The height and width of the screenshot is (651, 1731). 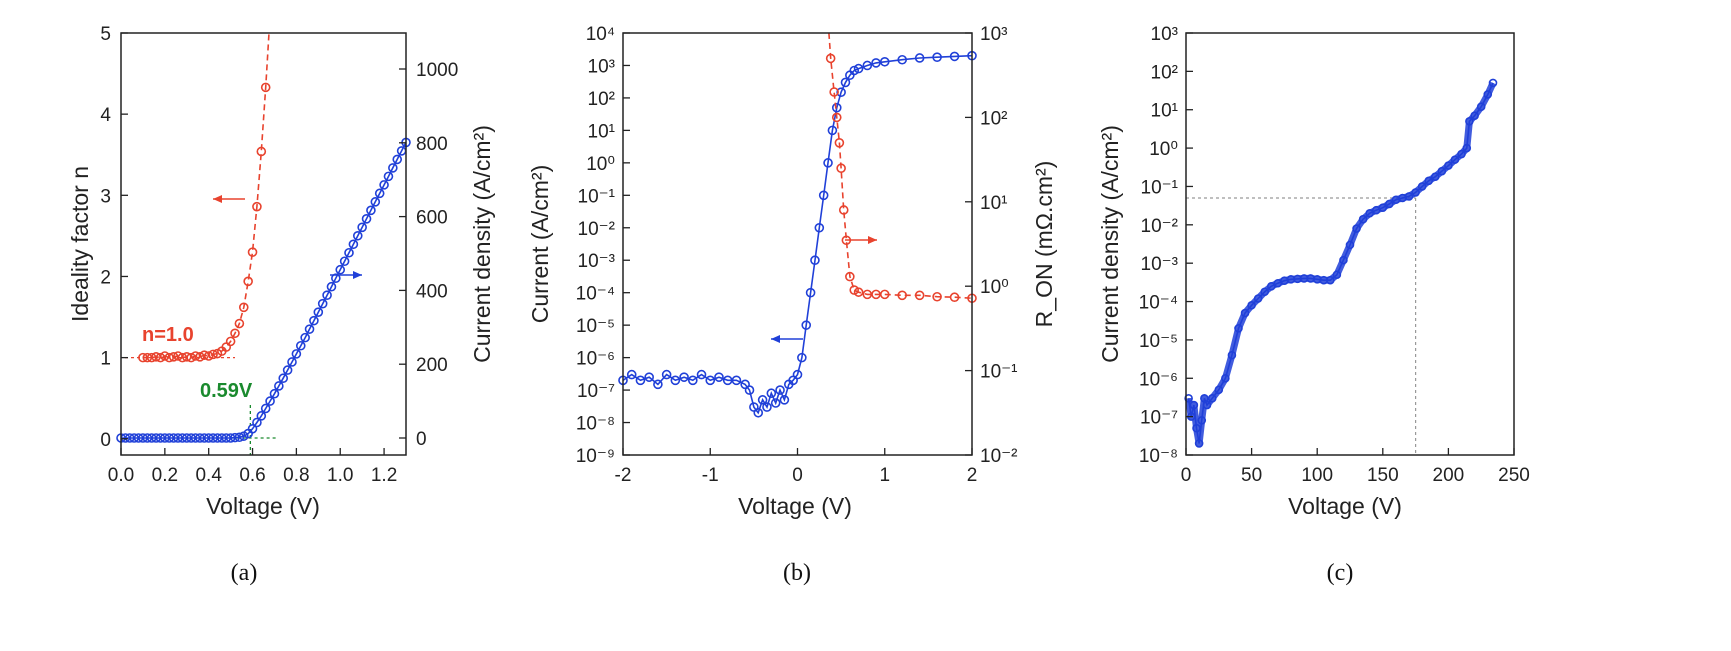 I want to click on panel-a-marks, so click(x=263, y=243).